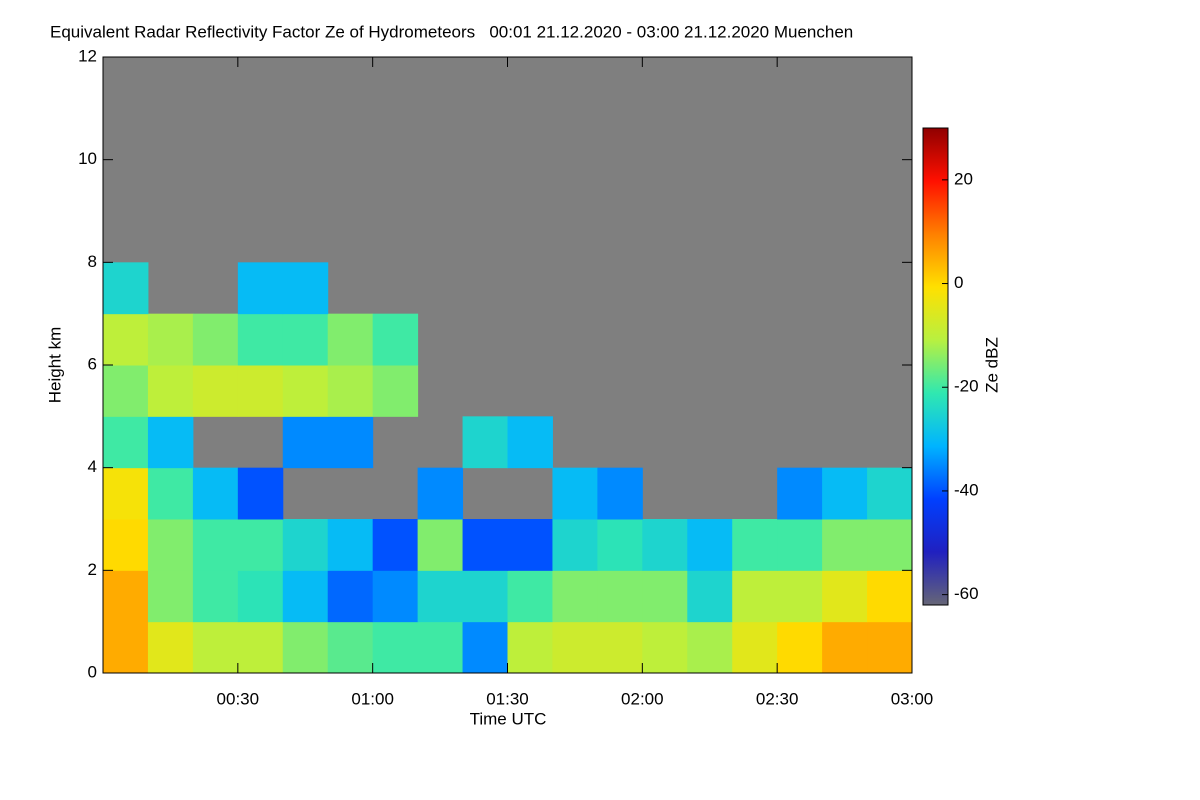 The image size is (1200, 800). I want to click on colorbar, so click(935, 366).